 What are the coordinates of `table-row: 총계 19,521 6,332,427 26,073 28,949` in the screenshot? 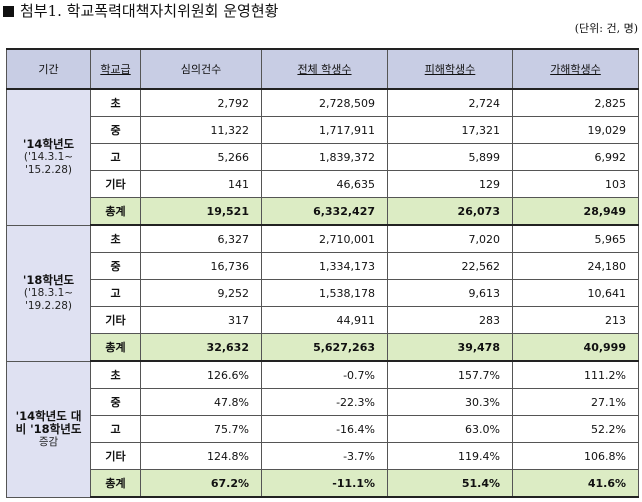 It's located at (323, 211).